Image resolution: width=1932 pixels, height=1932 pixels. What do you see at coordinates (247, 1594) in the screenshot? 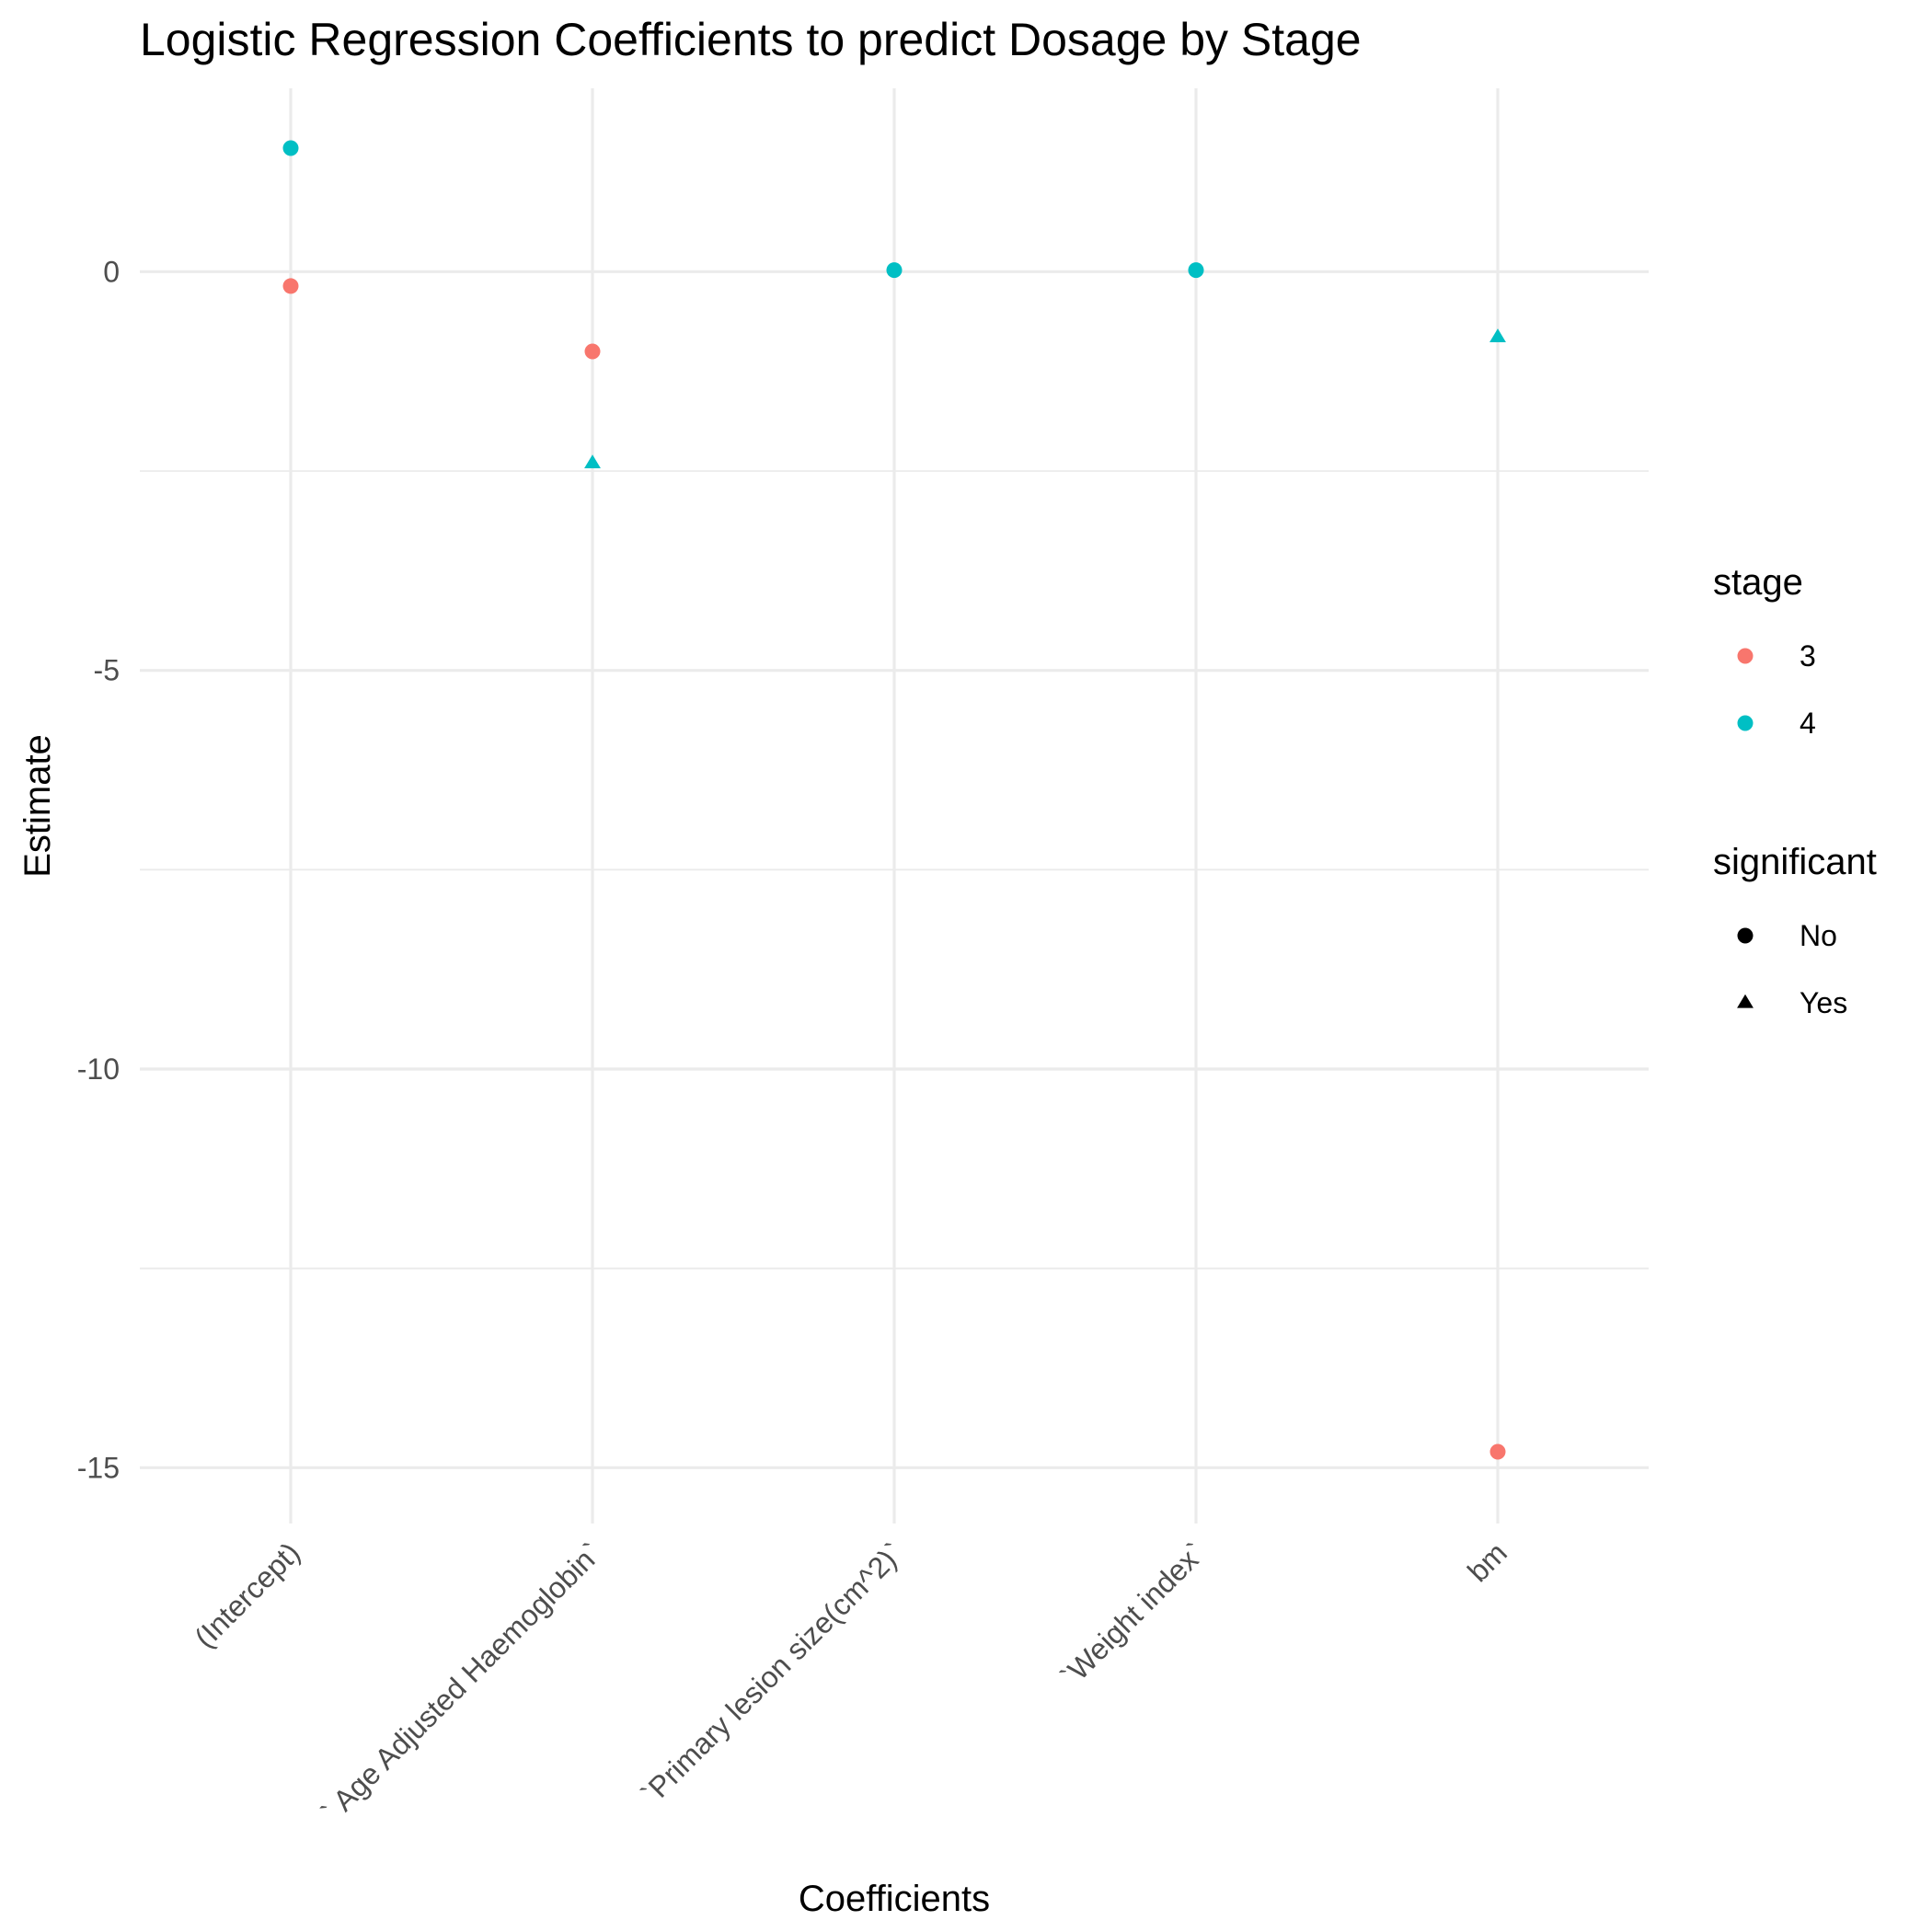
I see `x-tick-label: (Intercept)` at bounding box center [247, 1594].